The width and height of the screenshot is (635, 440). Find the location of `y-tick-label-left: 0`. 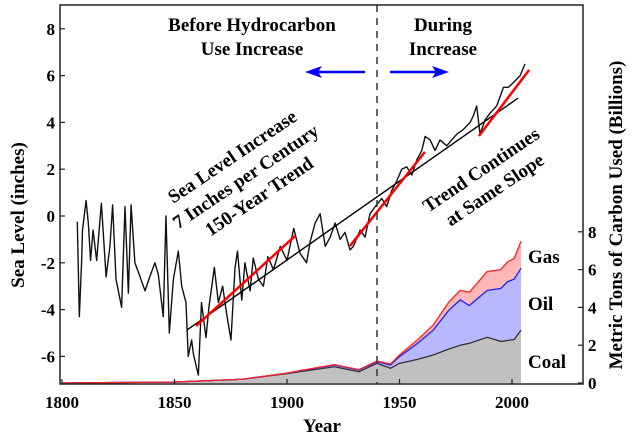

y-tick-label-left: 0 is located at coordinates (51, 216).